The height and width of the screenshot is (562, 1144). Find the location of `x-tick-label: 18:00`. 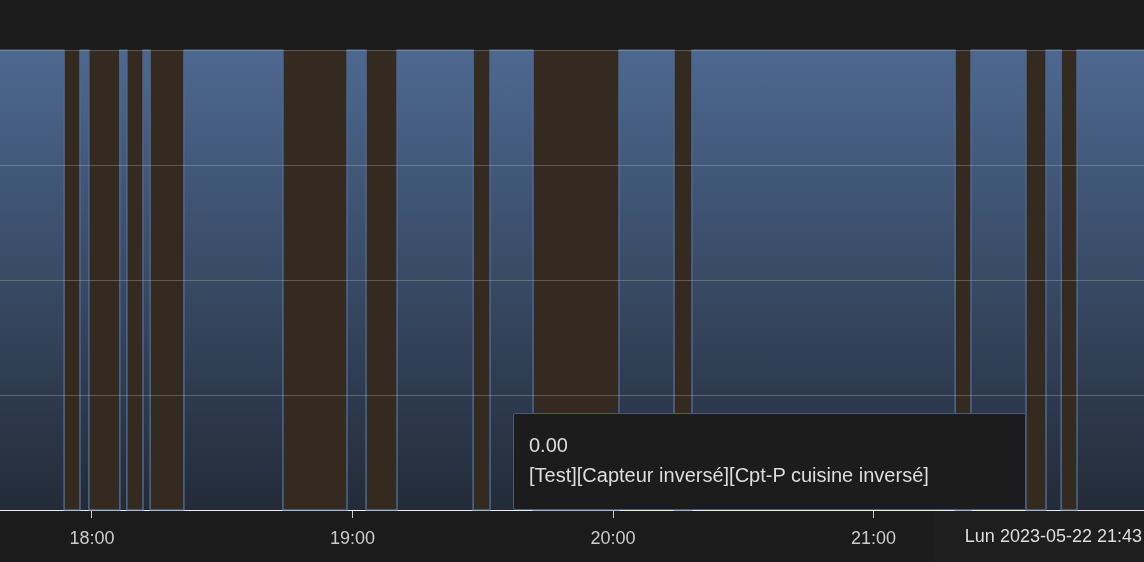

x-tick-label: 18:00 is located at coordinates (92, 537).